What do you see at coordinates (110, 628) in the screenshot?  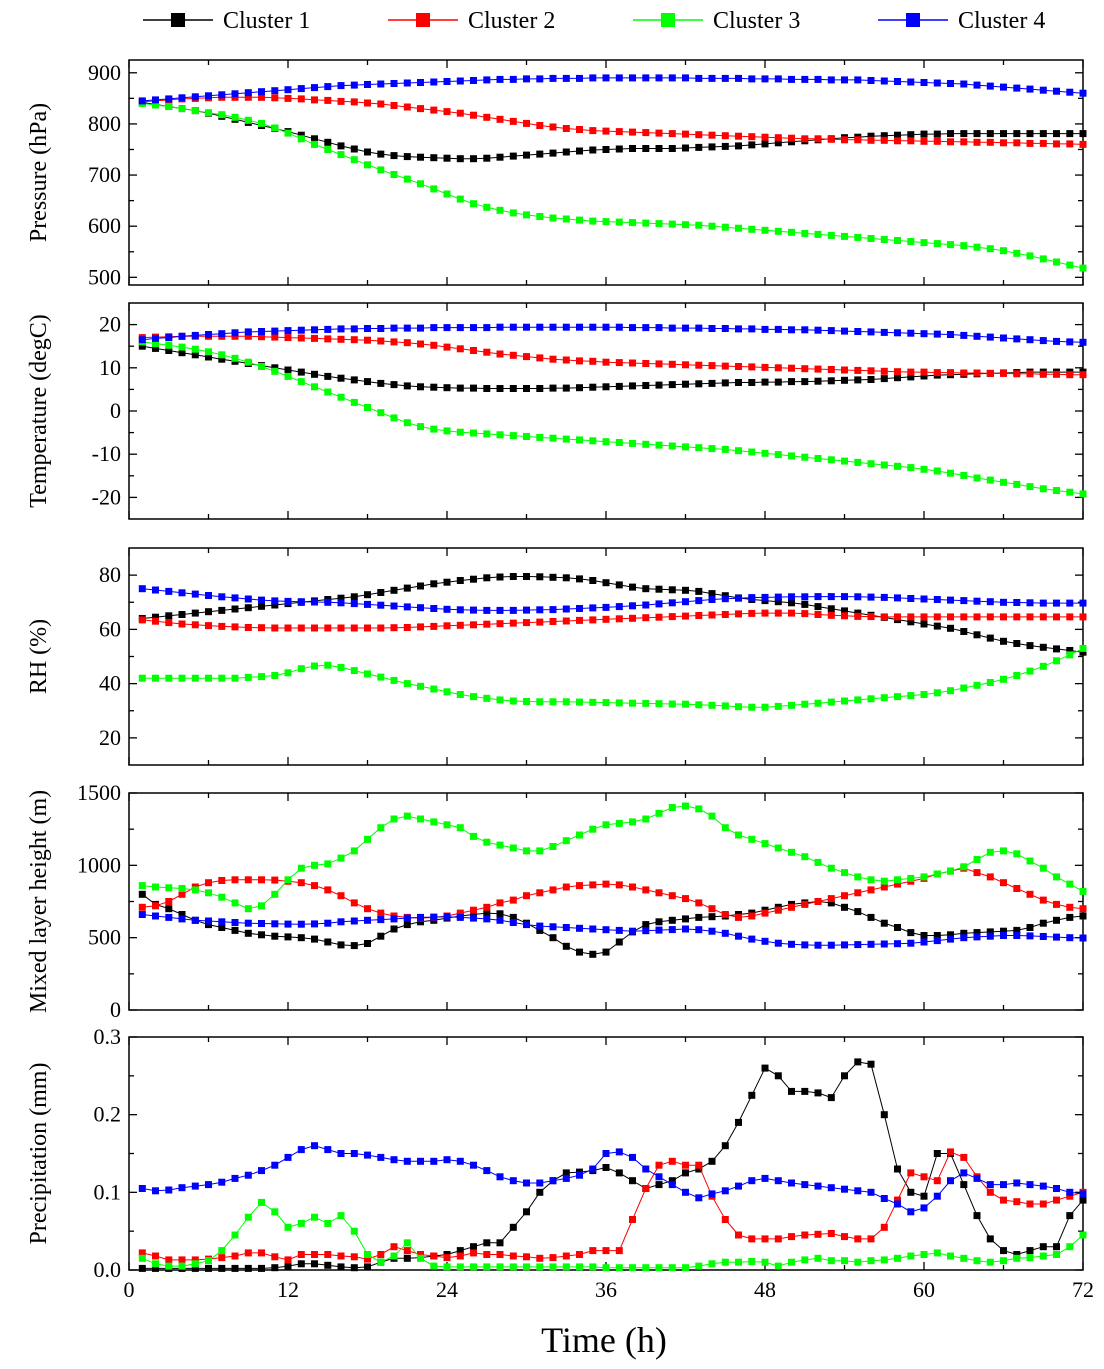 I see `y-tick-label: 60` at bounding box center [110, 628].